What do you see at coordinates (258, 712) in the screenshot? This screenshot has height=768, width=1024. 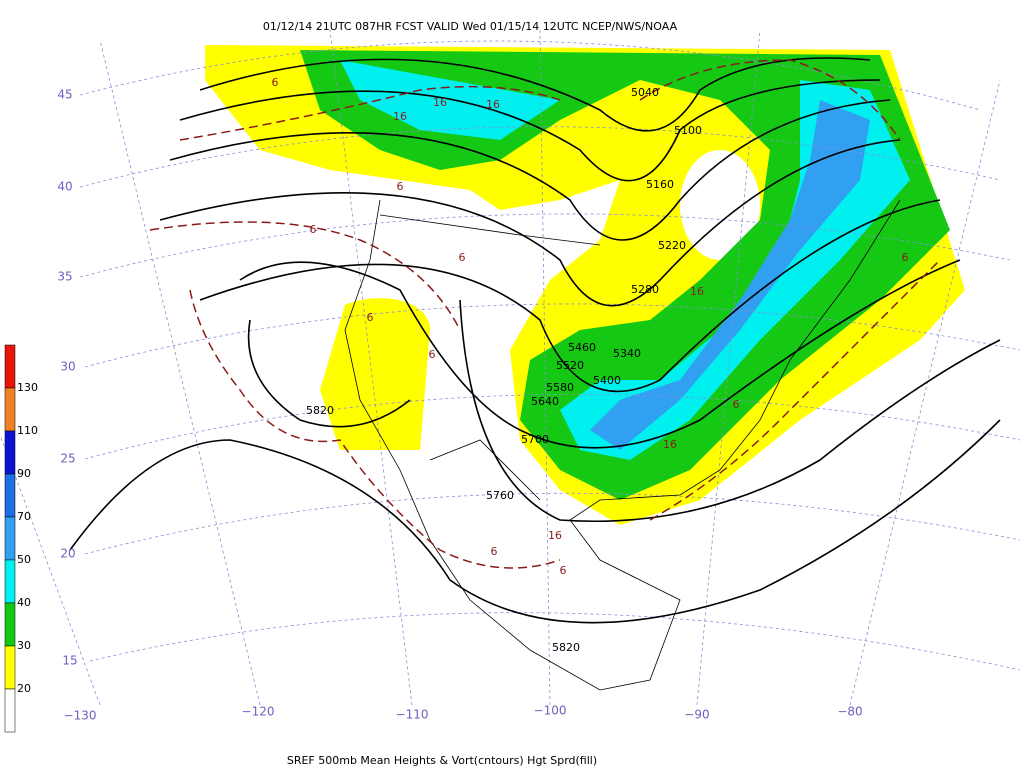 I see `longitude-label: −120` at bounding box center [258, 712].